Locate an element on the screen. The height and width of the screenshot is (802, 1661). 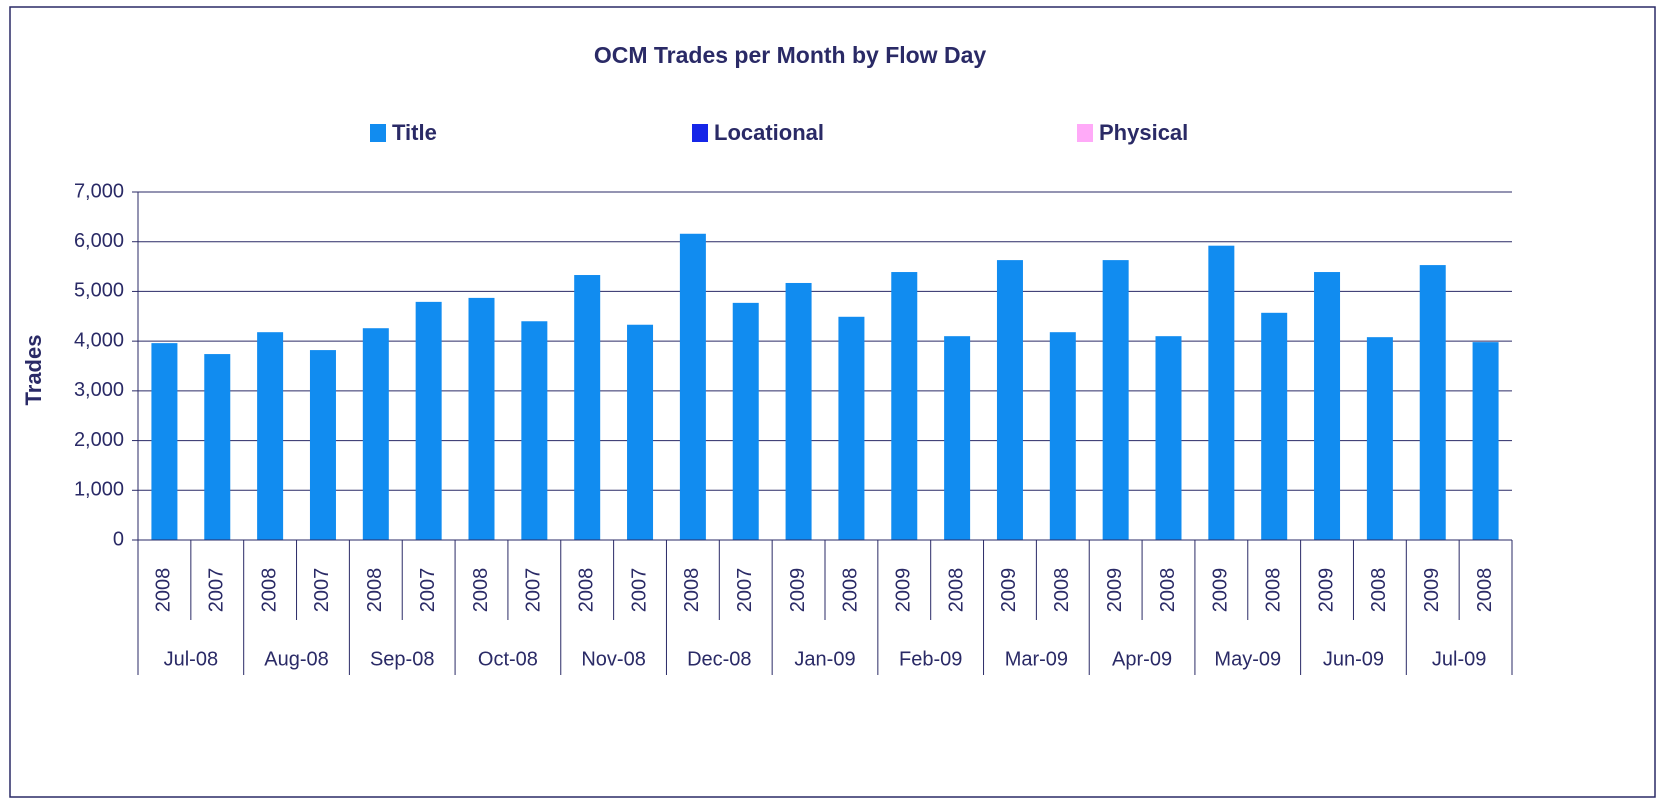
x-group-label: Oct-08 is located at coordinates (508, 659).